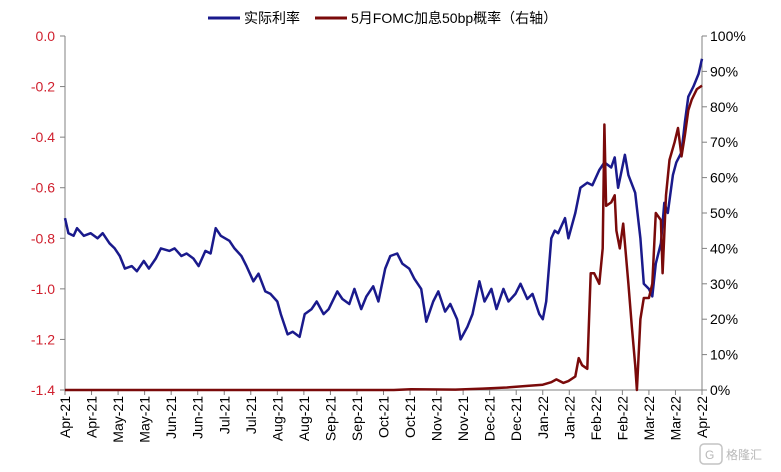 The image size is (781, 472). What do you see at coordinates (724, 142) in the screenshot?
I see `y-right-tick-label: 70%` at bounding box center [724, 142].